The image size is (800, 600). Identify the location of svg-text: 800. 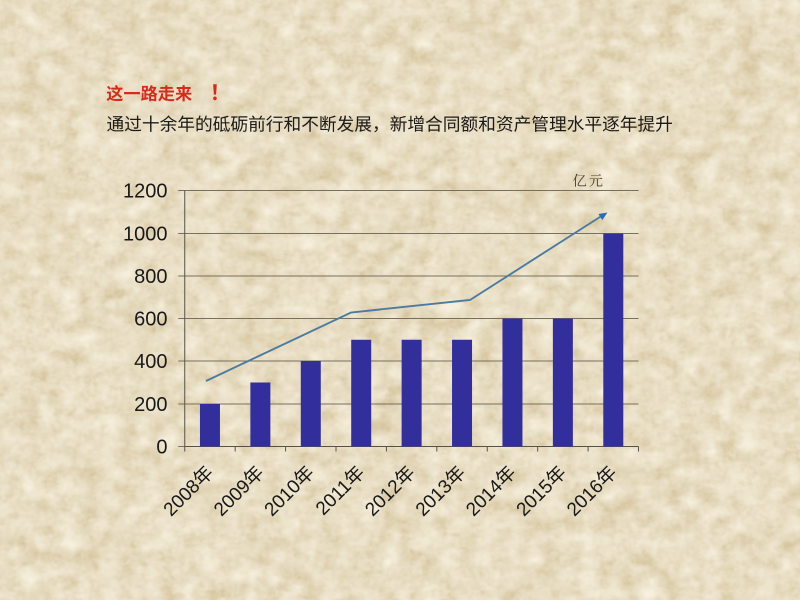
(150, 277).